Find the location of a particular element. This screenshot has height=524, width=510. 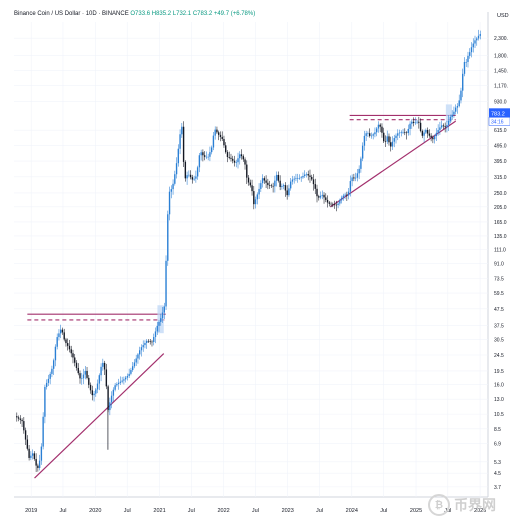

y-tick-label: 495.0 is located at coordinates (500, 146).